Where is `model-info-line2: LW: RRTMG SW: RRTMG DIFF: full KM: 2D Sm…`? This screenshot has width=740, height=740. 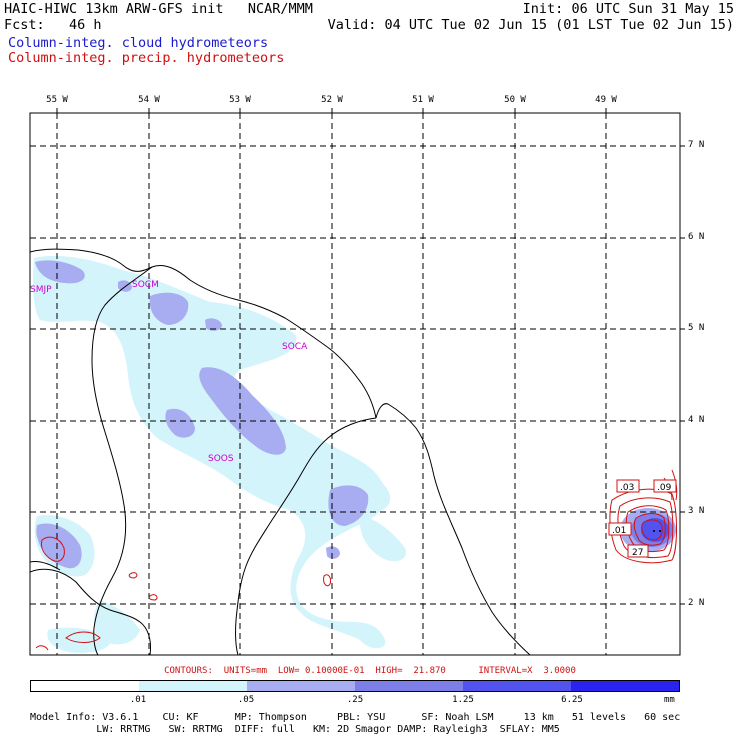 model-info-line2: LW: RRTMG SW: RRTMG DIFF: full KM: 2D Sm… is located at coordinates (295, 729).